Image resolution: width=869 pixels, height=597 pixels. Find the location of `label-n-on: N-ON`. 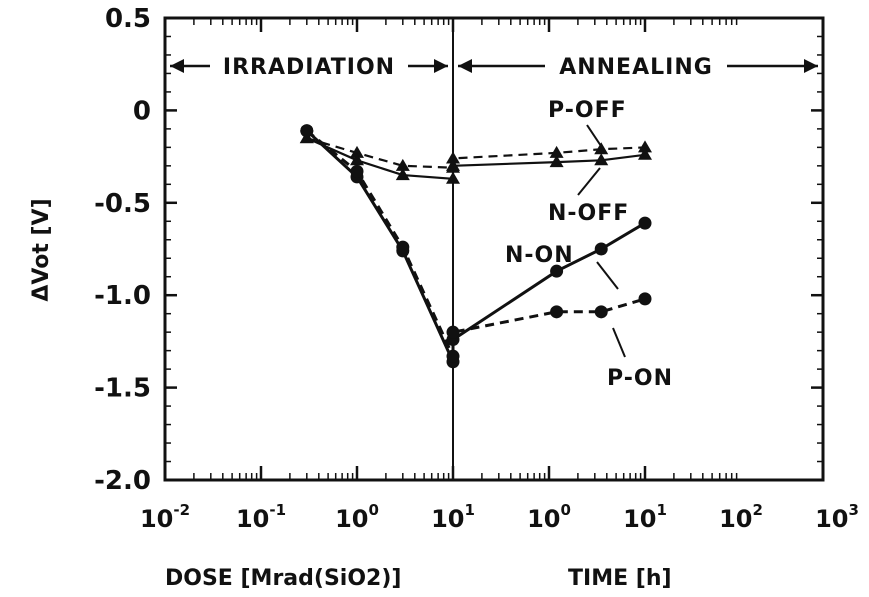

label-n-on: N-ON is located at coordinates (539, 255).